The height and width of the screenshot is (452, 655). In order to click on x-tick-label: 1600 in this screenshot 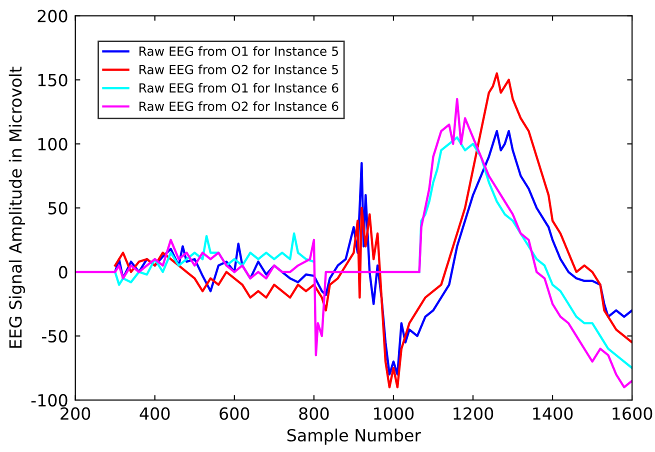, I will do `click(632, 413)`.